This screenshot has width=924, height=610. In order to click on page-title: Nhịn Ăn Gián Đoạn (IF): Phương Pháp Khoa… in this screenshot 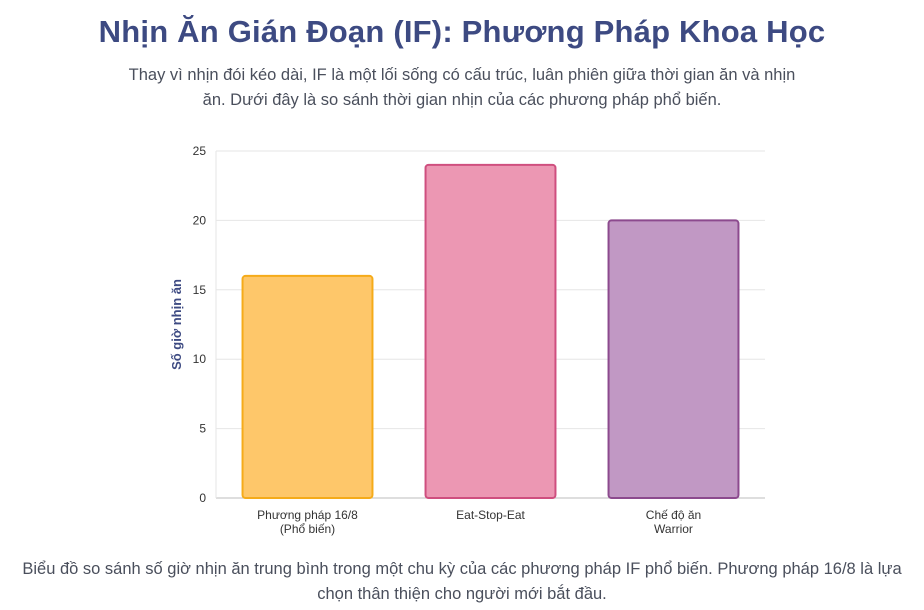, I will do `click(462, 31)`.